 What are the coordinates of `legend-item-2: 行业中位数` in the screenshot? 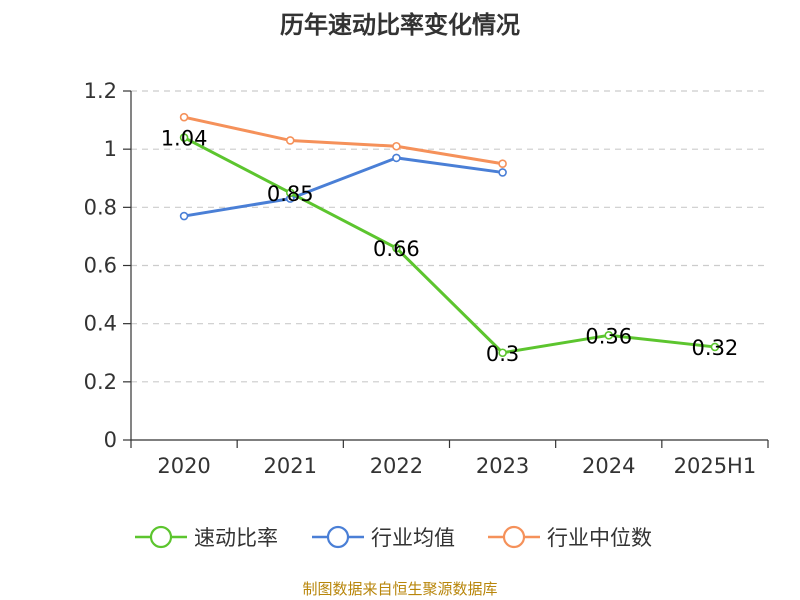 It's located at (570, 537).